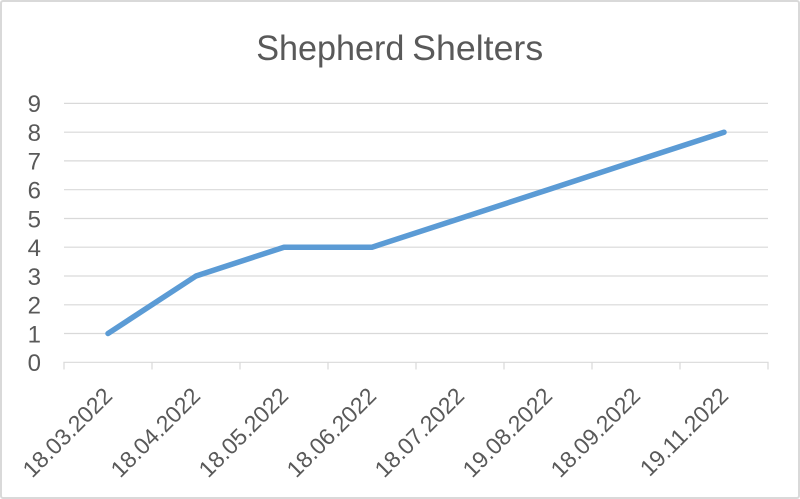  I want to click on svg-text: 3, so click(34, 277).